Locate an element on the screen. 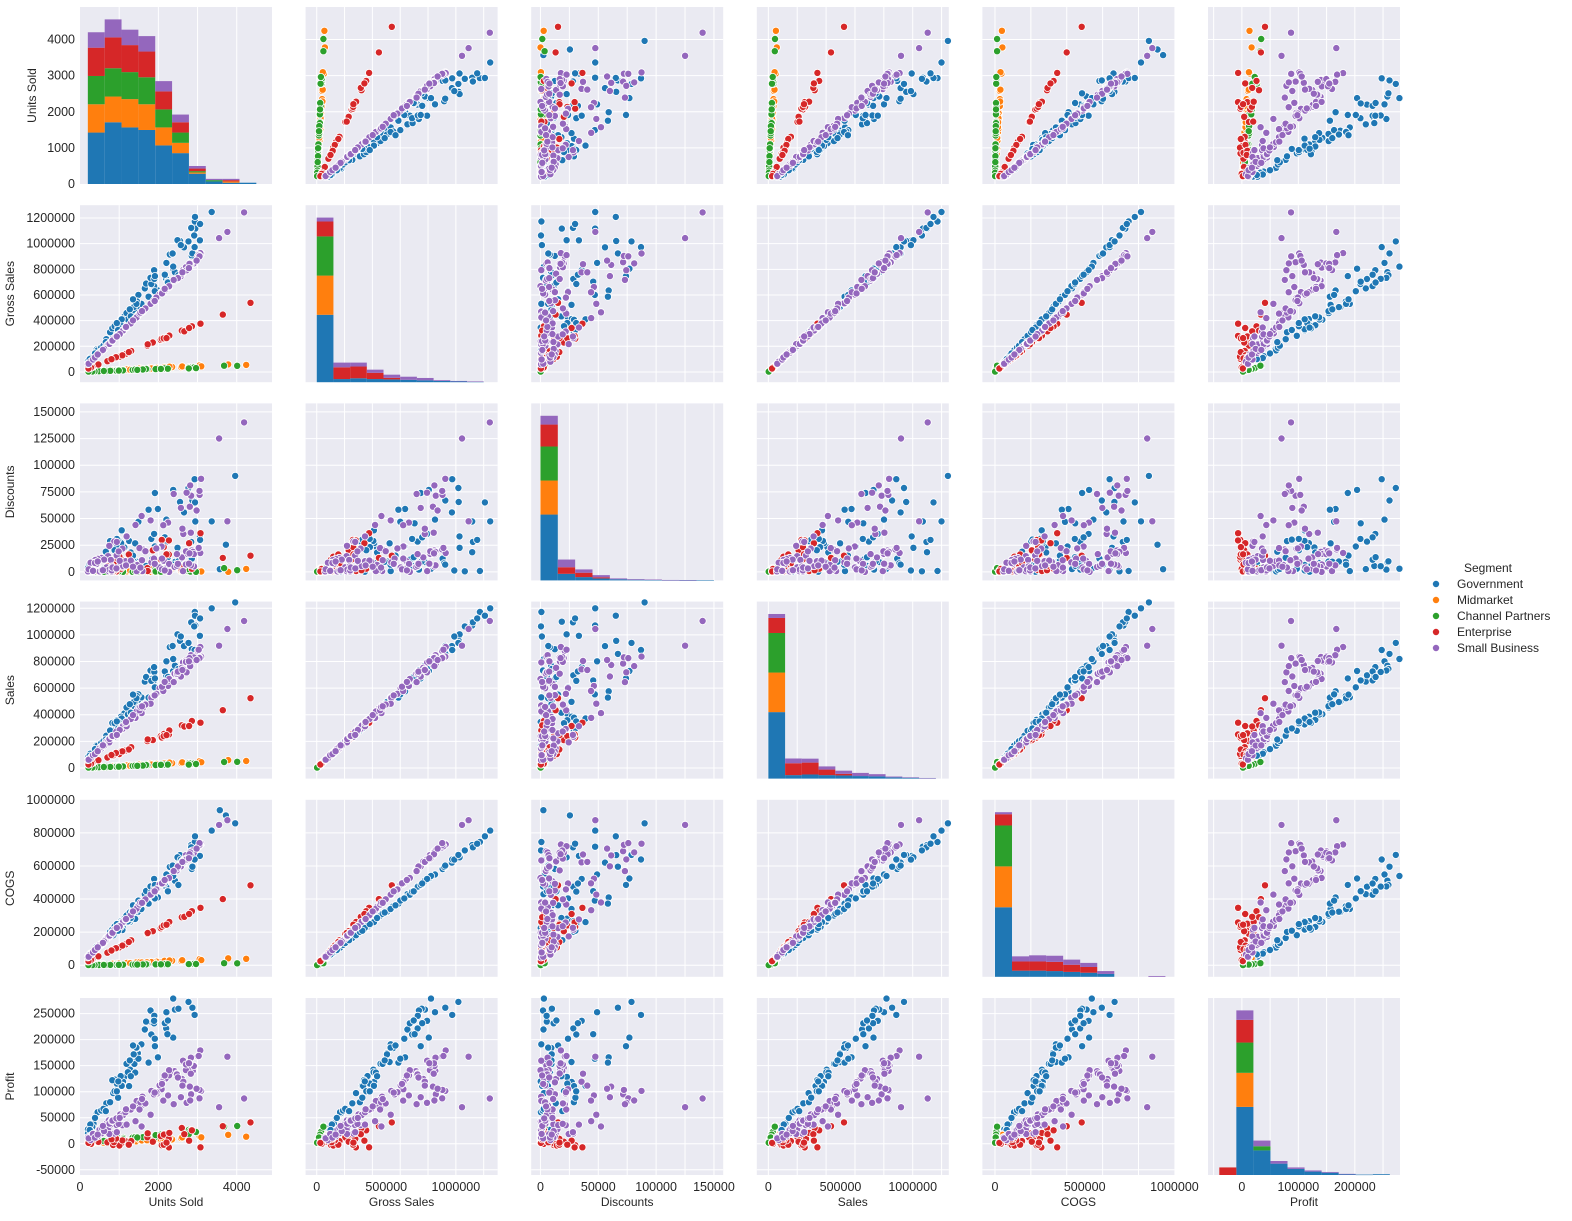 Image resolution: width=1572 pixels, height=1221 pixels. y-tick-label: 2000 is located at coordinates (61, 112).